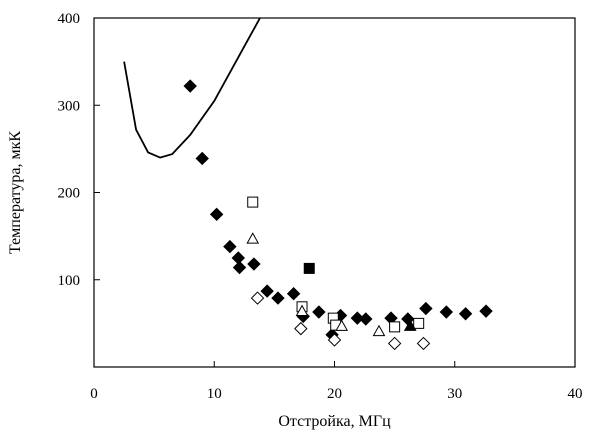 The width and height of the screenshot is (591, 432). What do you see at coordinates (214, 394) in the screenshot?
I see `x-tick-label: 10` at bounding box center [214, 394].